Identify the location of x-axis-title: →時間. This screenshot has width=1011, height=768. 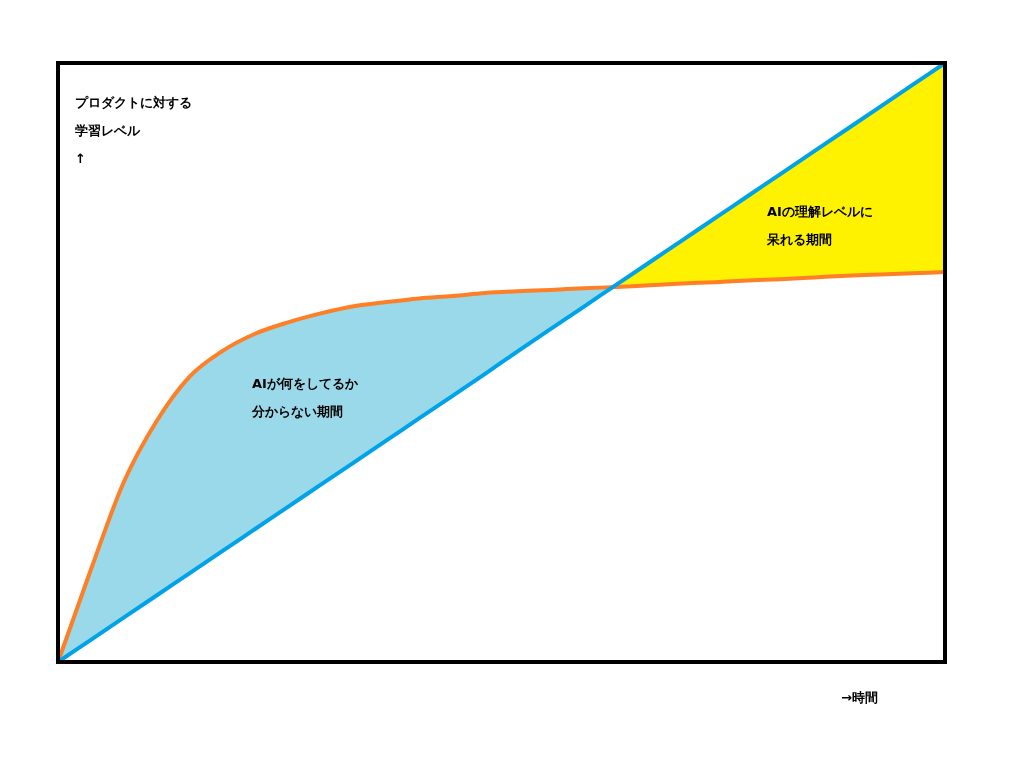
(859, 697).